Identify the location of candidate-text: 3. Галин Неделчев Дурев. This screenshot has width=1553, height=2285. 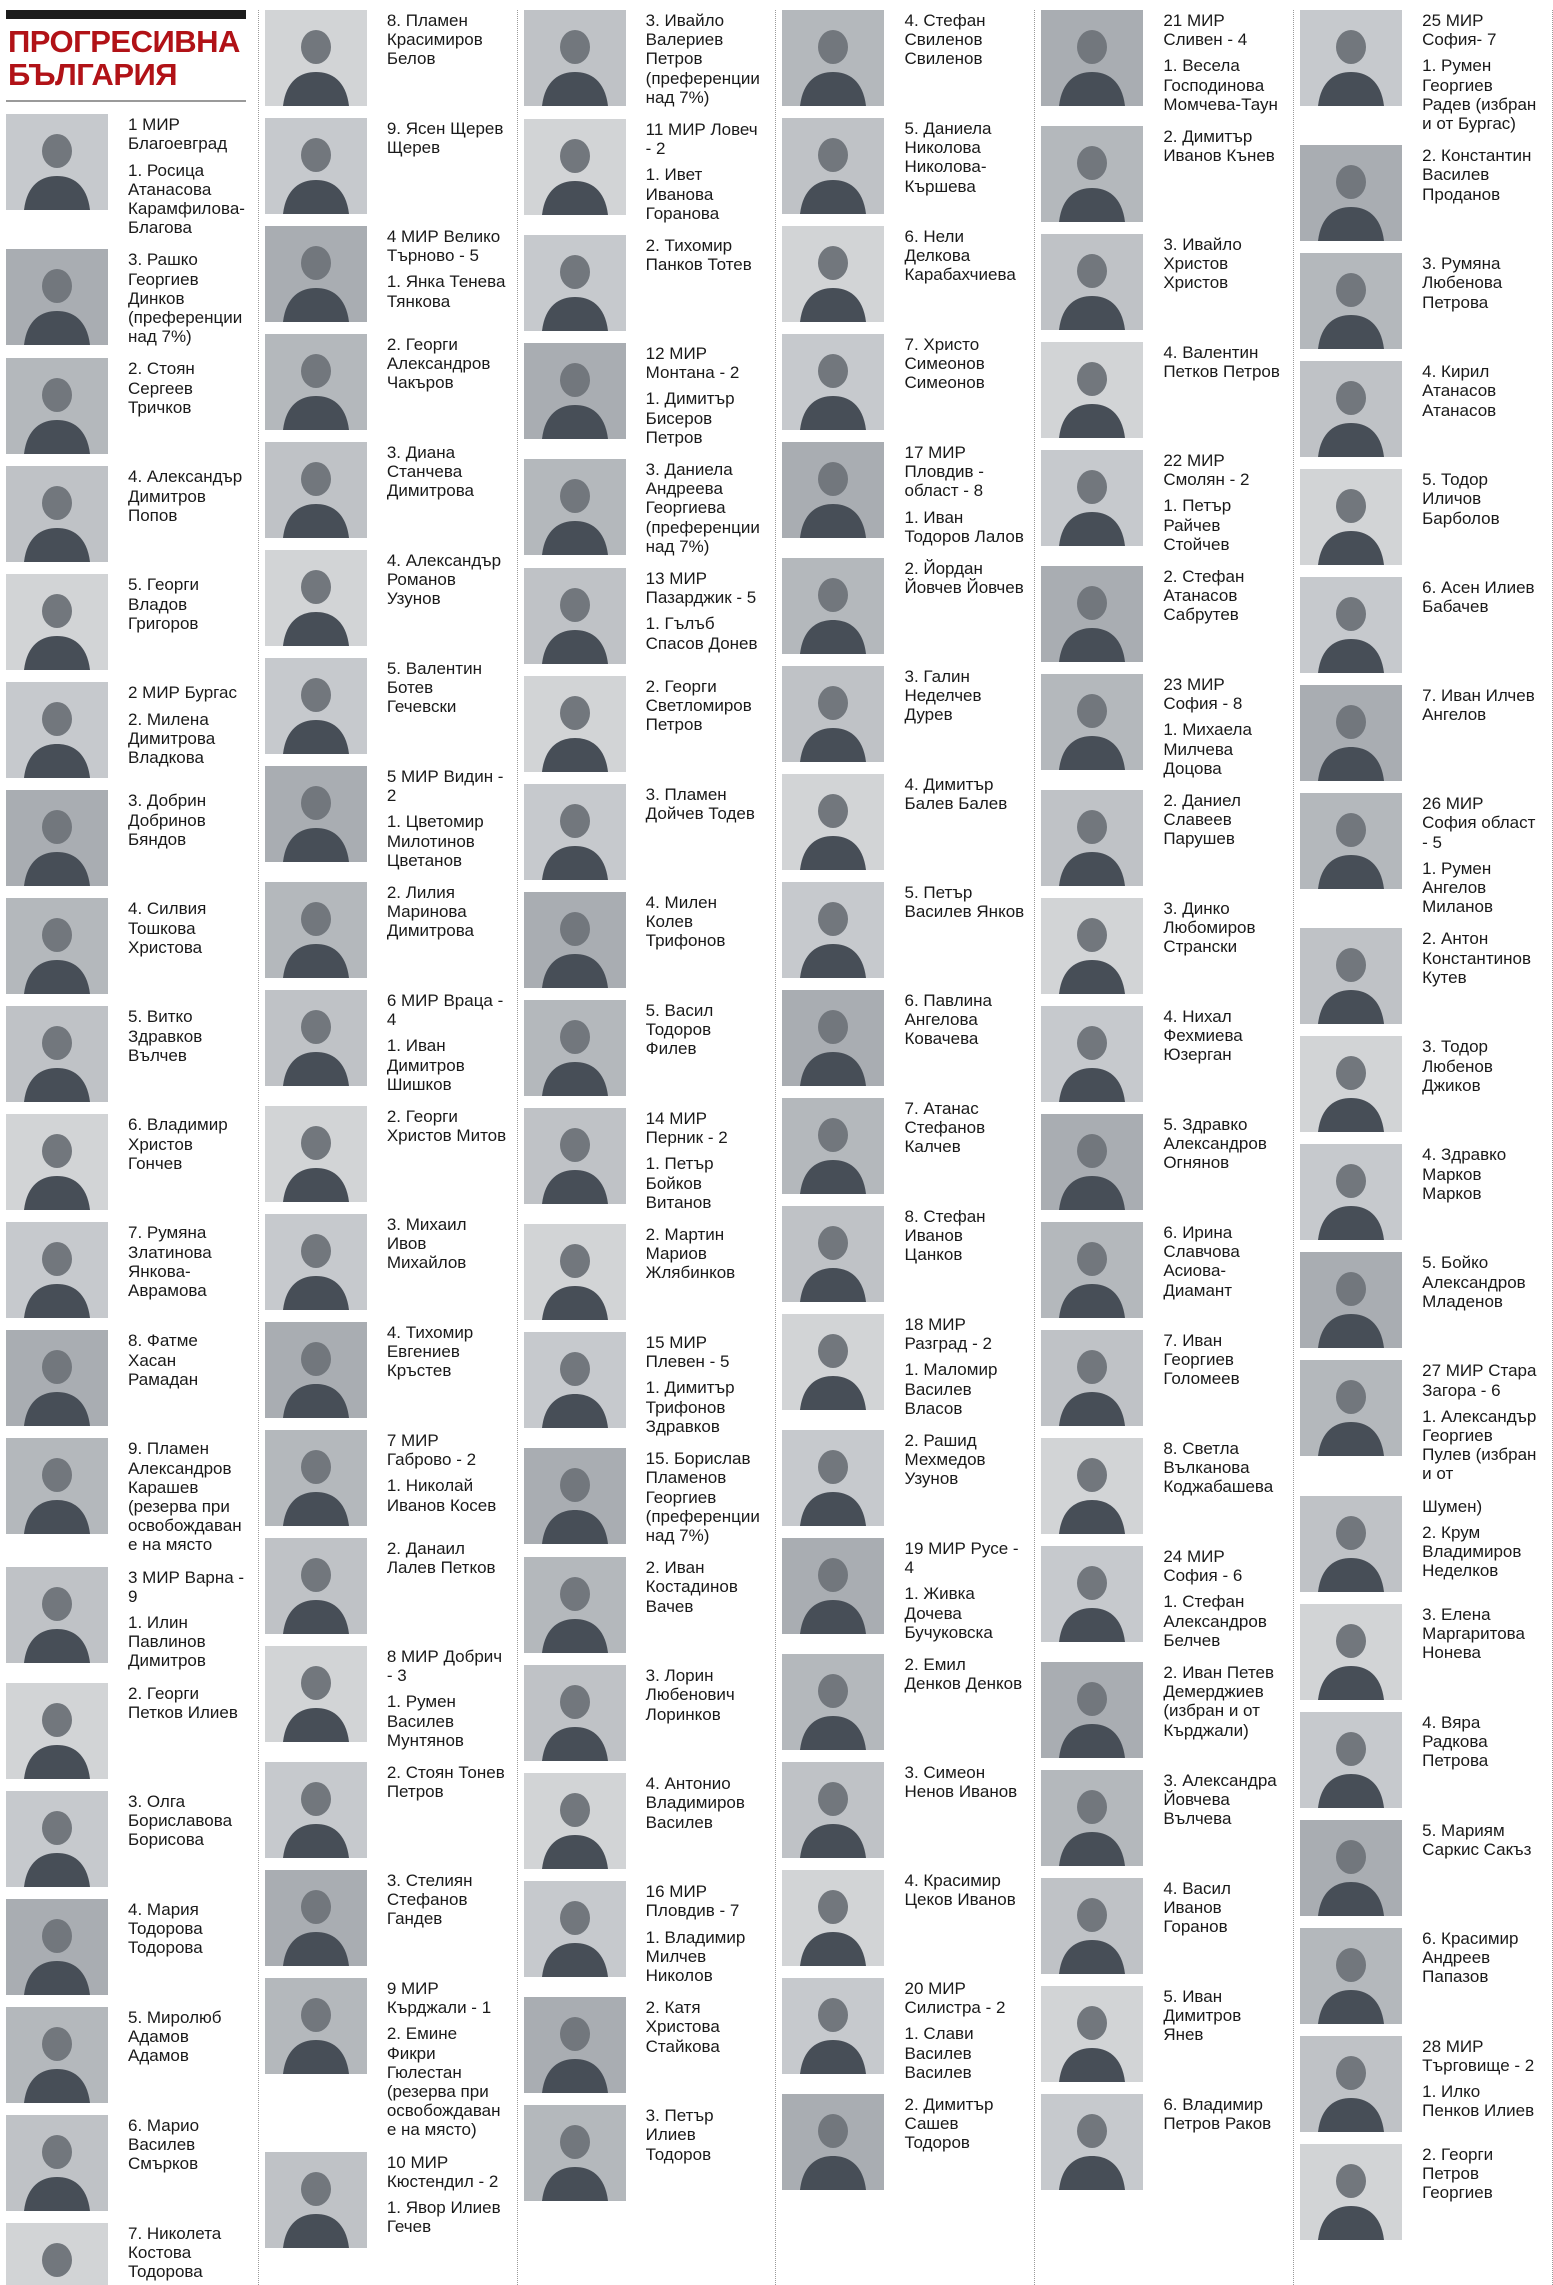
(964, 714).